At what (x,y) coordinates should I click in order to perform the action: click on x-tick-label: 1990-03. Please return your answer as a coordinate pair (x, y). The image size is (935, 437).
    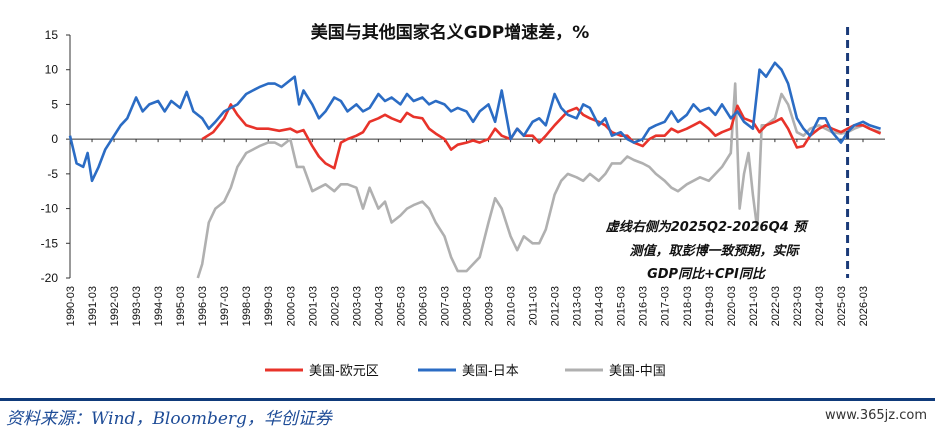
    Looking at the image, I should click on (71, 306).